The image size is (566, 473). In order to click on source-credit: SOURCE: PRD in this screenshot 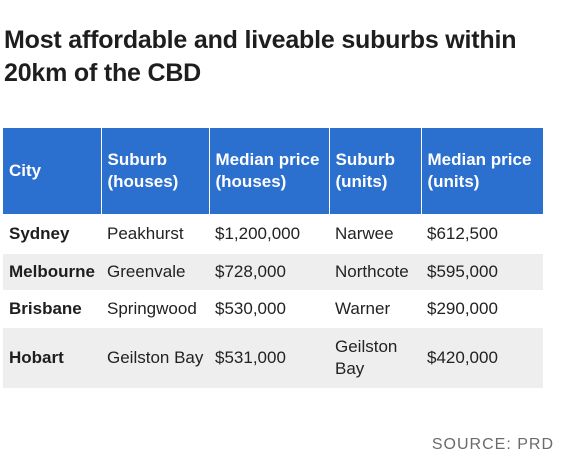, I will do `click(492, 444)`.